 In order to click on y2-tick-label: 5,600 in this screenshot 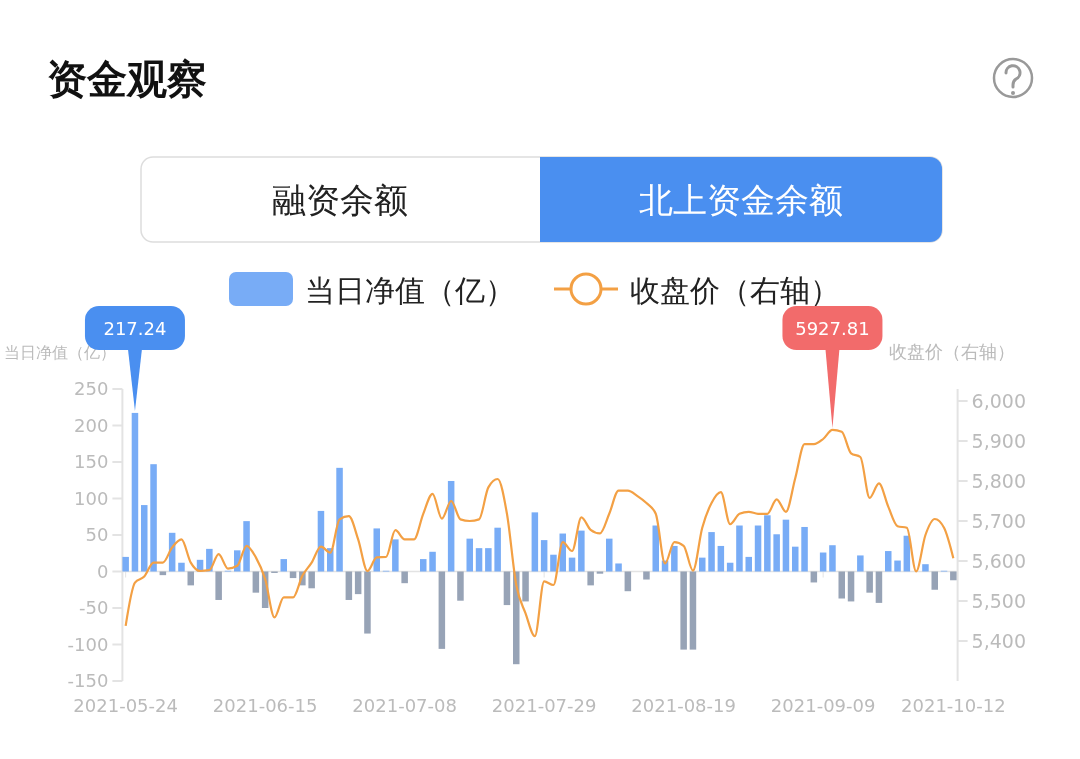, I will do `click(999, 561)`.